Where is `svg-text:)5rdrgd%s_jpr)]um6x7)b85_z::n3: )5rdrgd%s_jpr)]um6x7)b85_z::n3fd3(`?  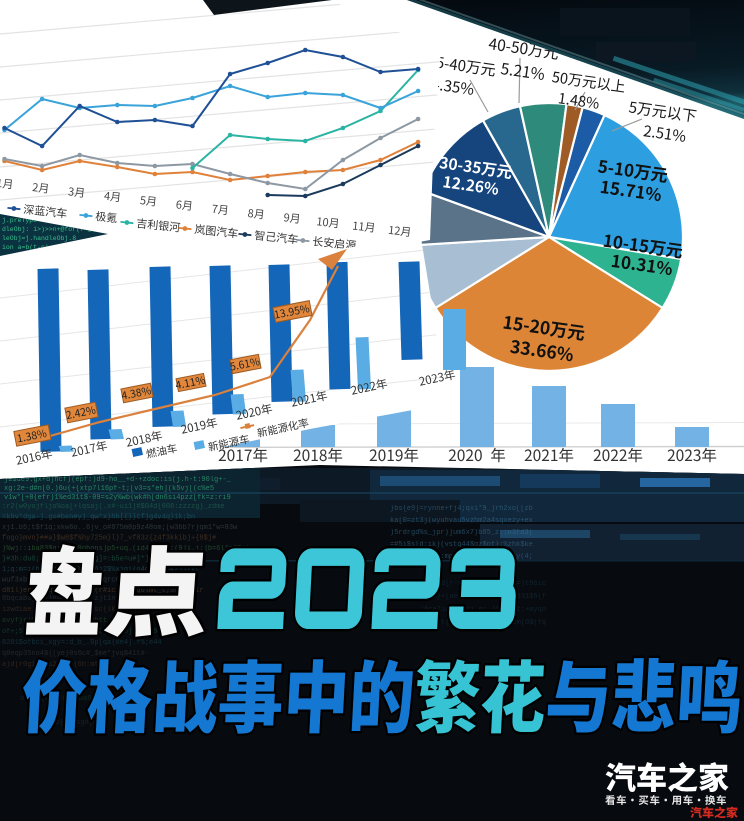
svg-text:)5rdrgd%s_jpr)]um6x7)b85_z::n3: )5rdrgd%s_jpr)]um6x7)b85_z::n3fd3( is located at coordinates (461, 533).